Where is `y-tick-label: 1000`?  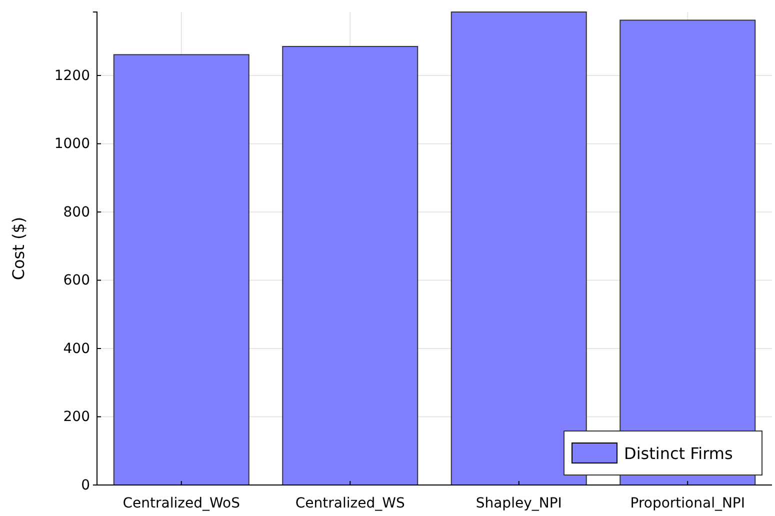 y-tick-label: 1000 is located at coordinates (72, 144).